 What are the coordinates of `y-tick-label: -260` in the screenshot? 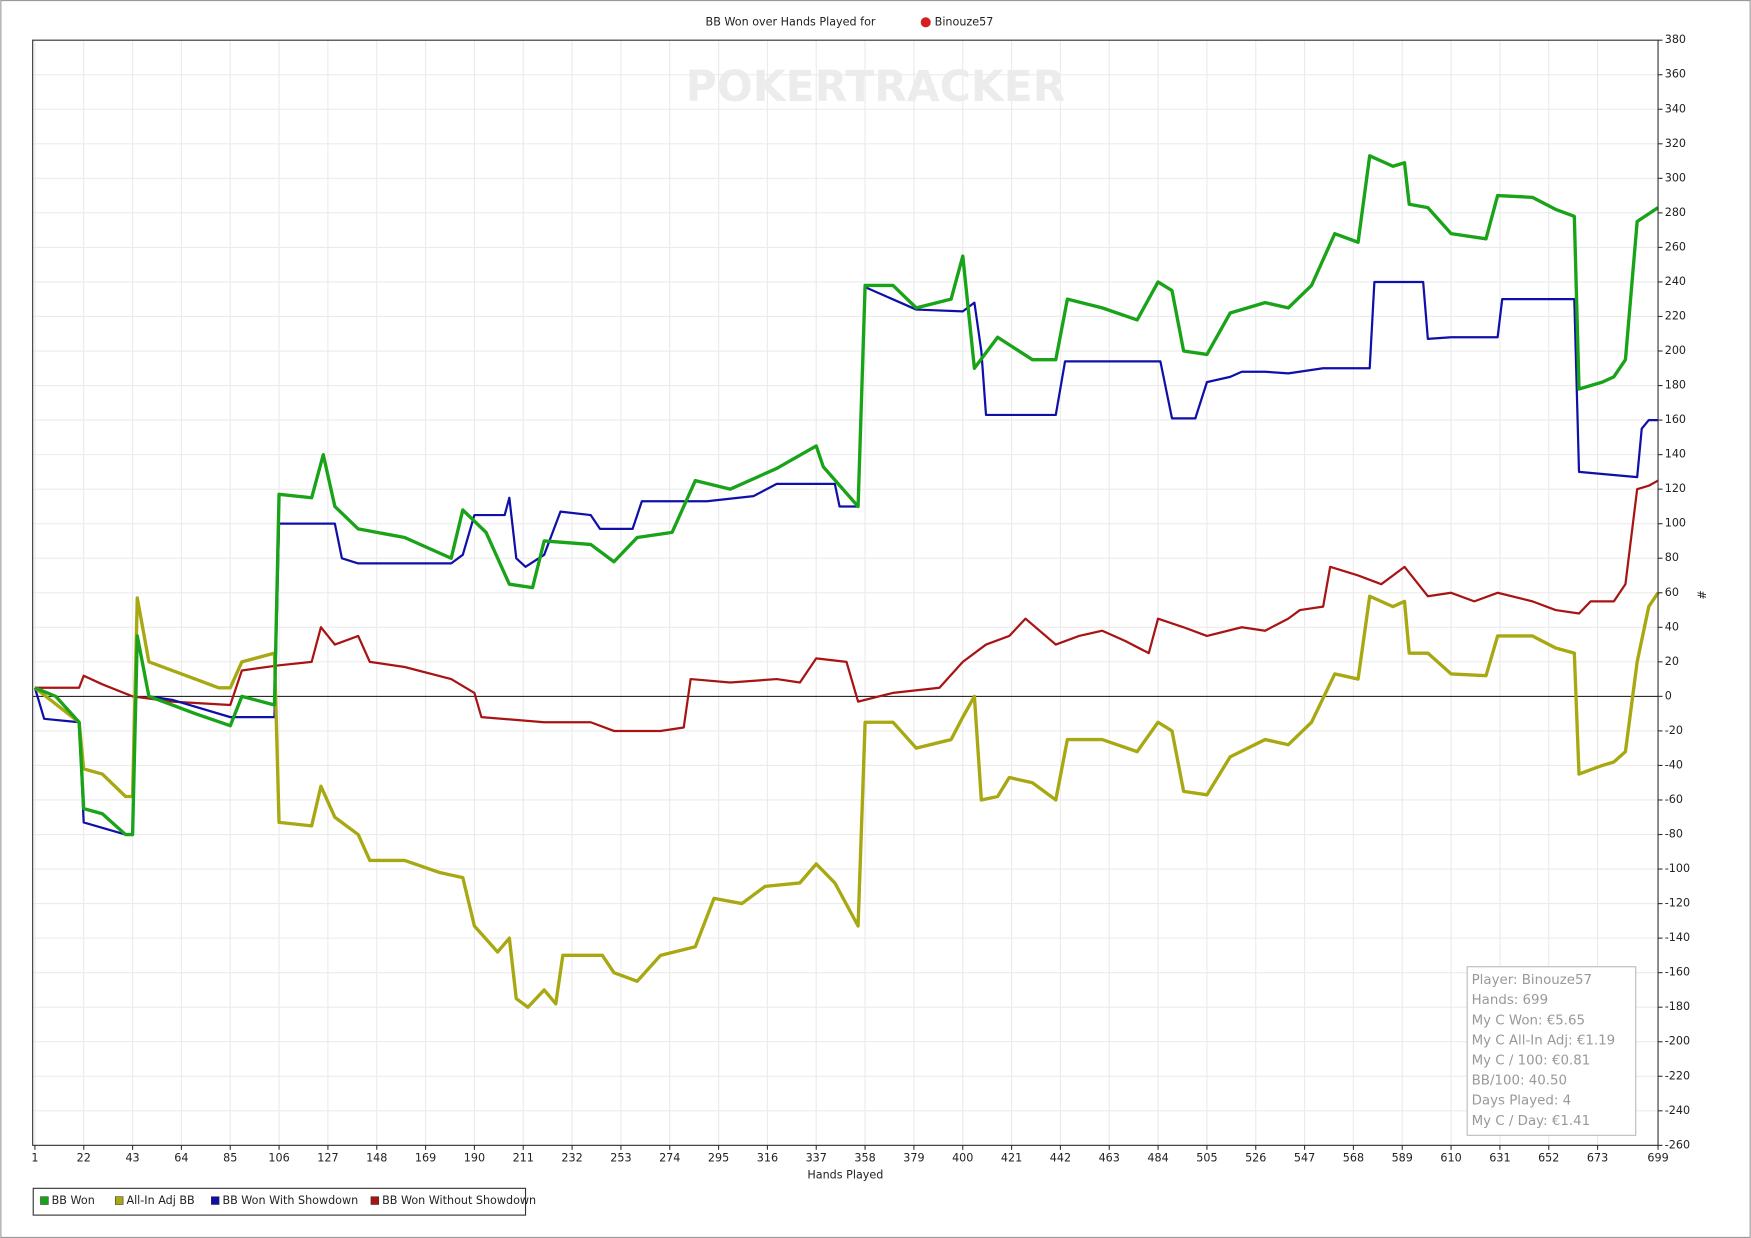 It's located at (1677, 1144).